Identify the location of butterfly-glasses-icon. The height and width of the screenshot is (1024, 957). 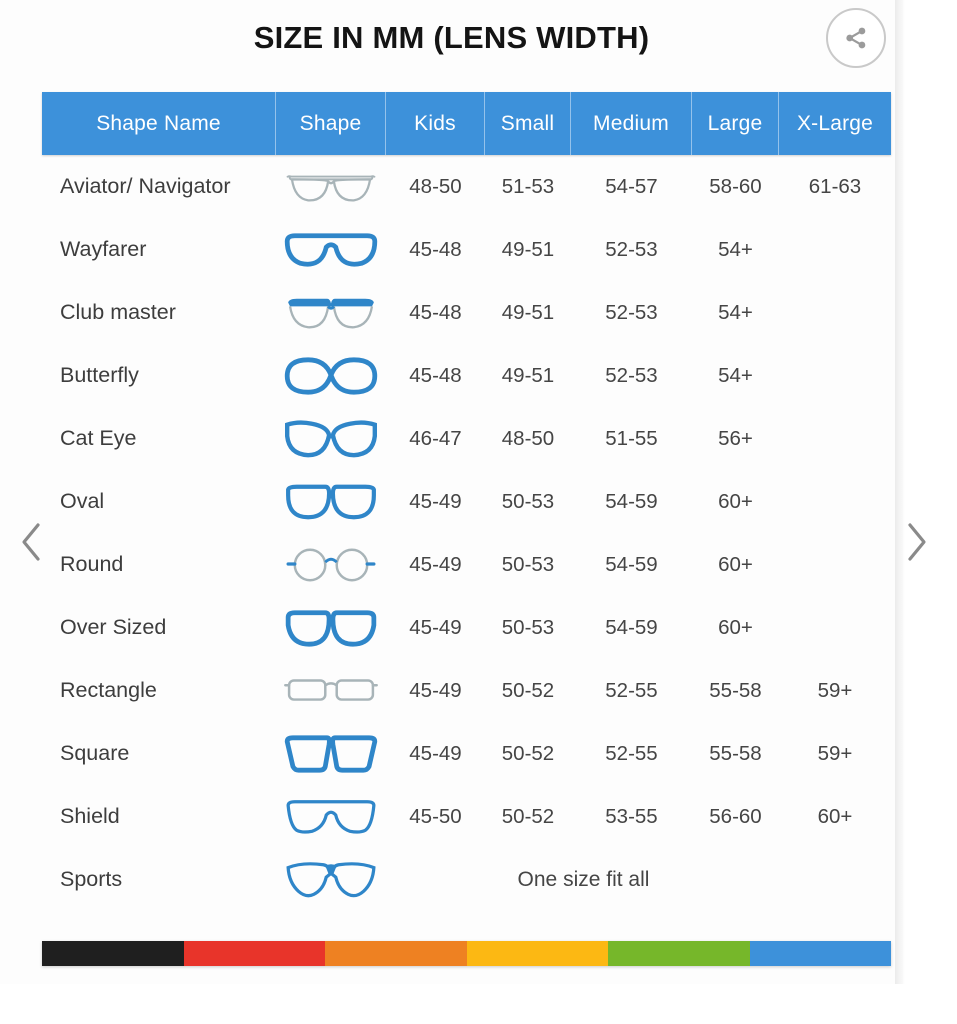
(331, 375).